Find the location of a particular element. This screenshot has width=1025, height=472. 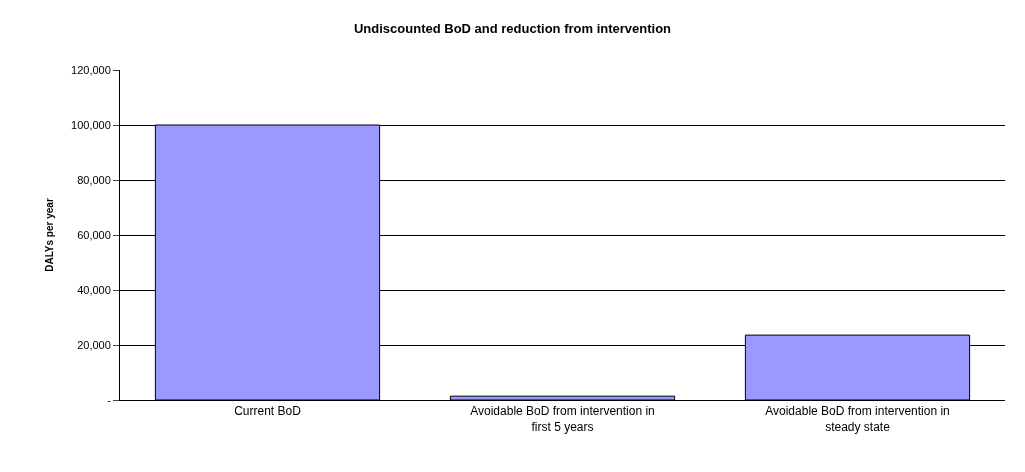

chart-title: Undiscounted BoD and reduction from intervention is located at coordinates (512, 28).